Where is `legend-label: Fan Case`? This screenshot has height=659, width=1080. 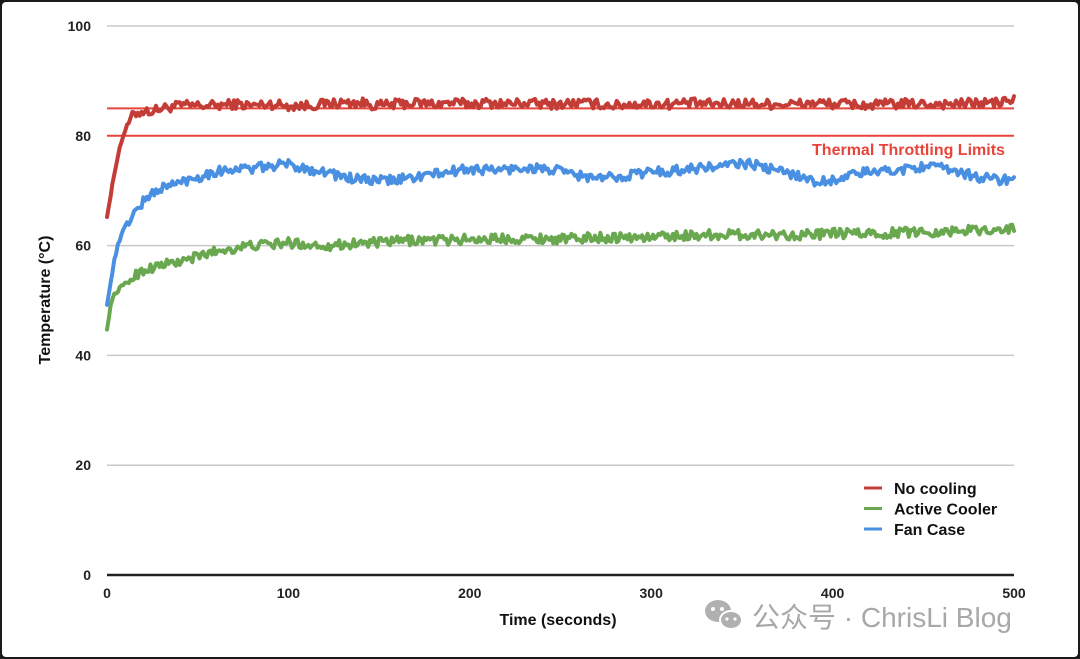
legend-label: Fan Case is located at coordinates (929, 530).